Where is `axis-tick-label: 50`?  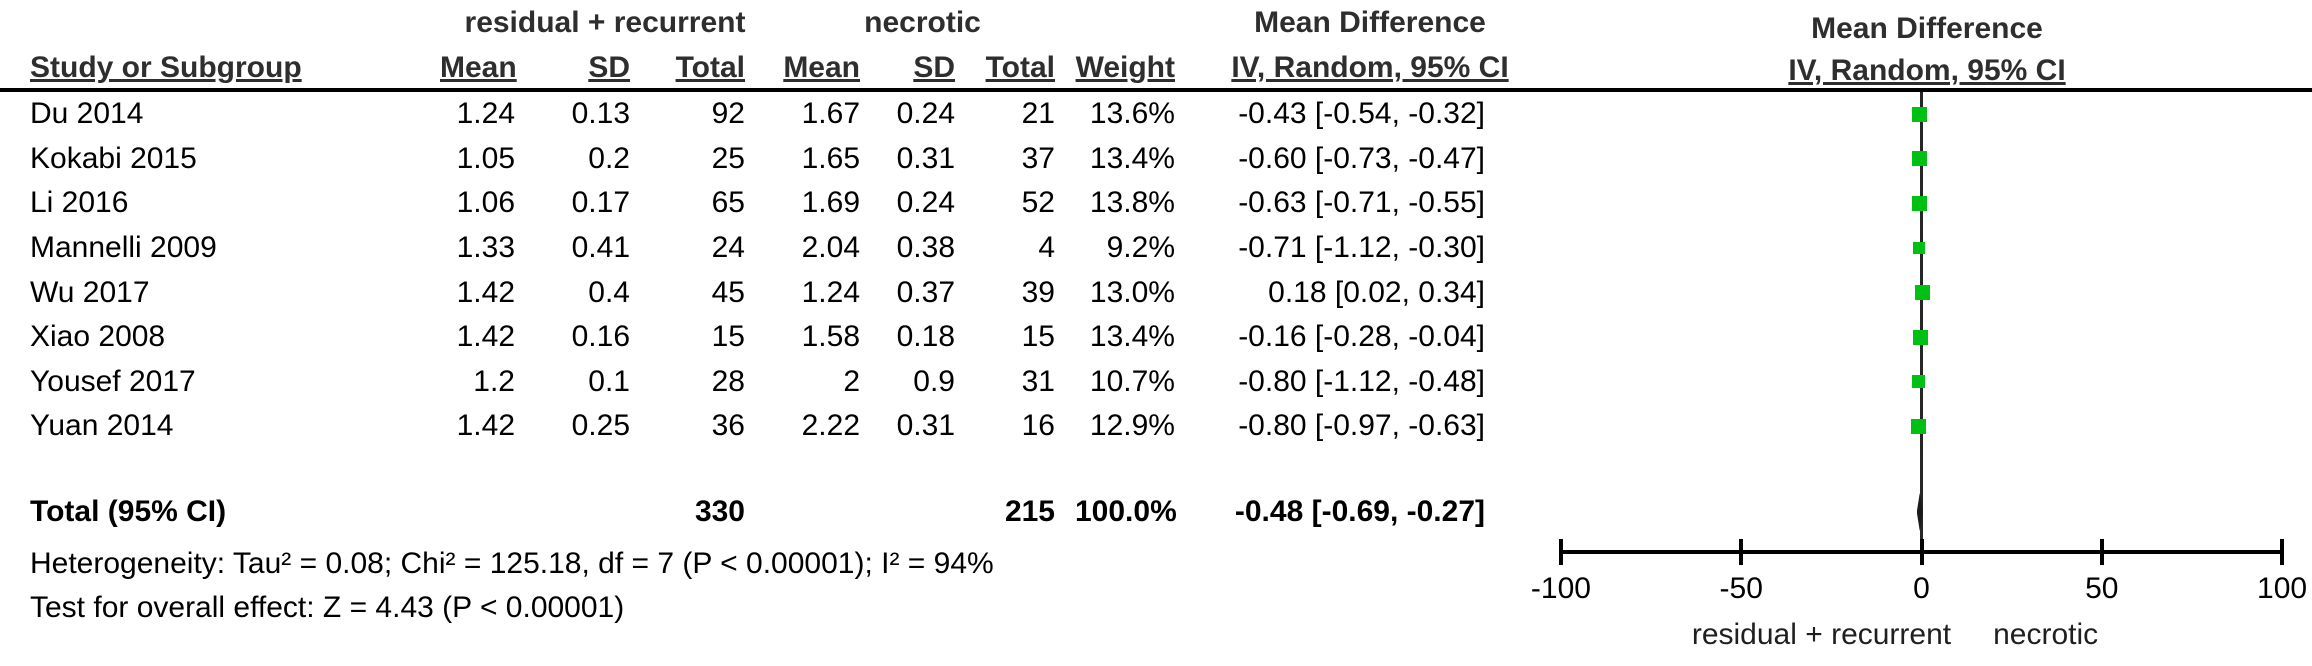
axis-tick-label: 50 is located at coordinates (2102, 588).